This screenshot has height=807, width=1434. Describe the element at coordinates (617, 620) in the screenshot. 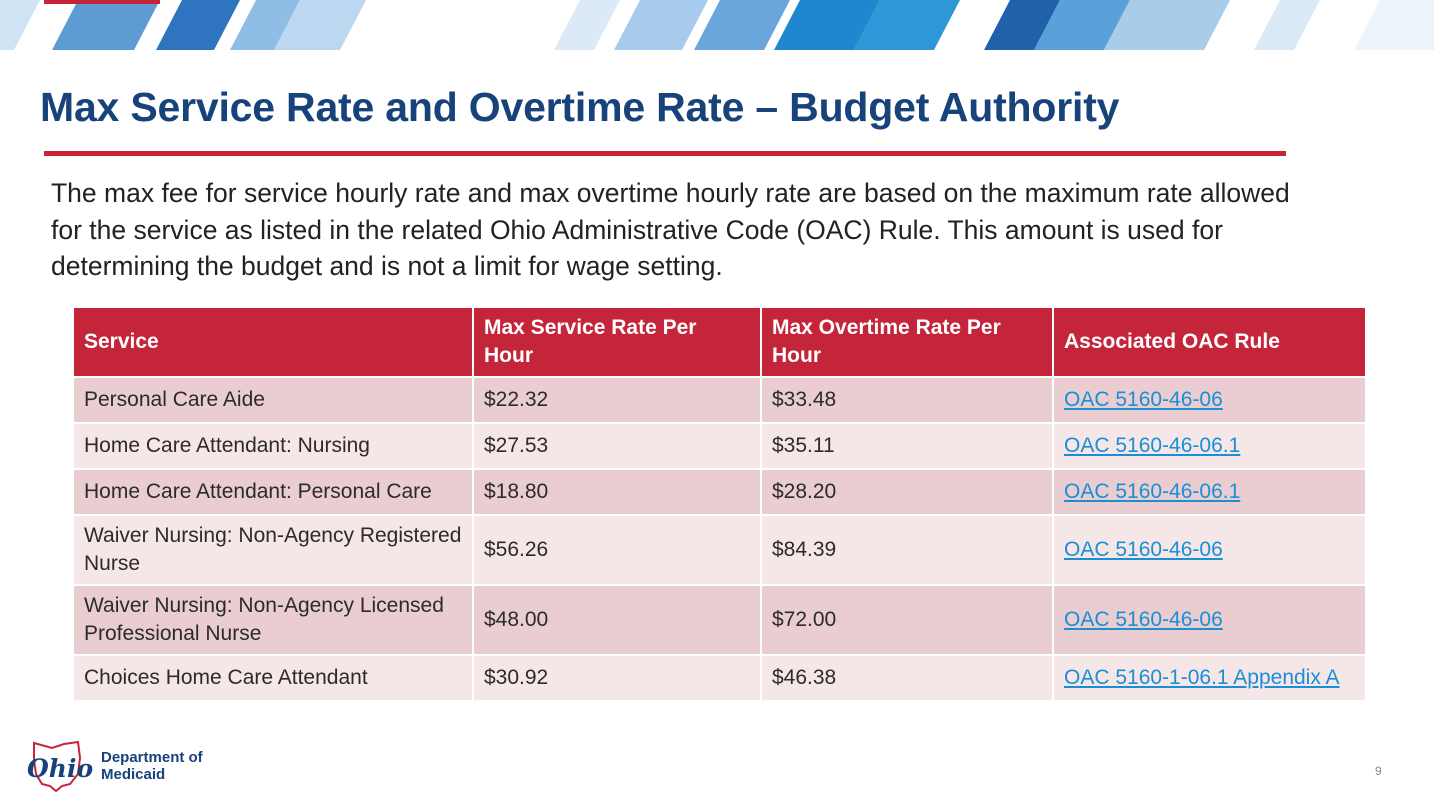

I see `cell-rate: $48.00` at that location.